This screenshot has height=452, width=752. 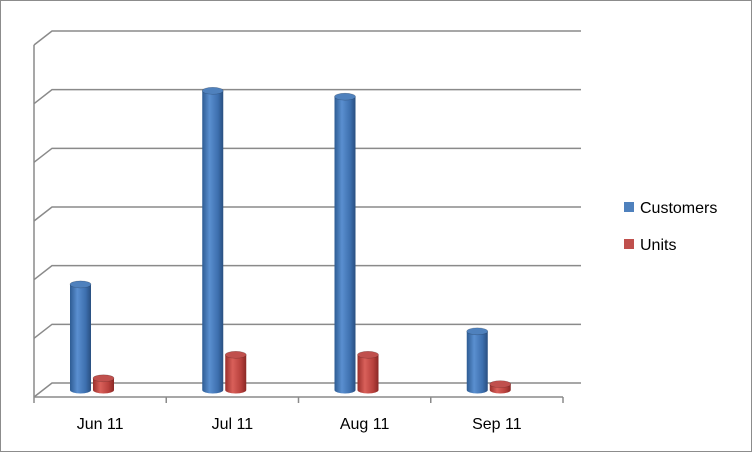 I want to click on x-tick-label: Jun 11, so click(x=100, y=424).